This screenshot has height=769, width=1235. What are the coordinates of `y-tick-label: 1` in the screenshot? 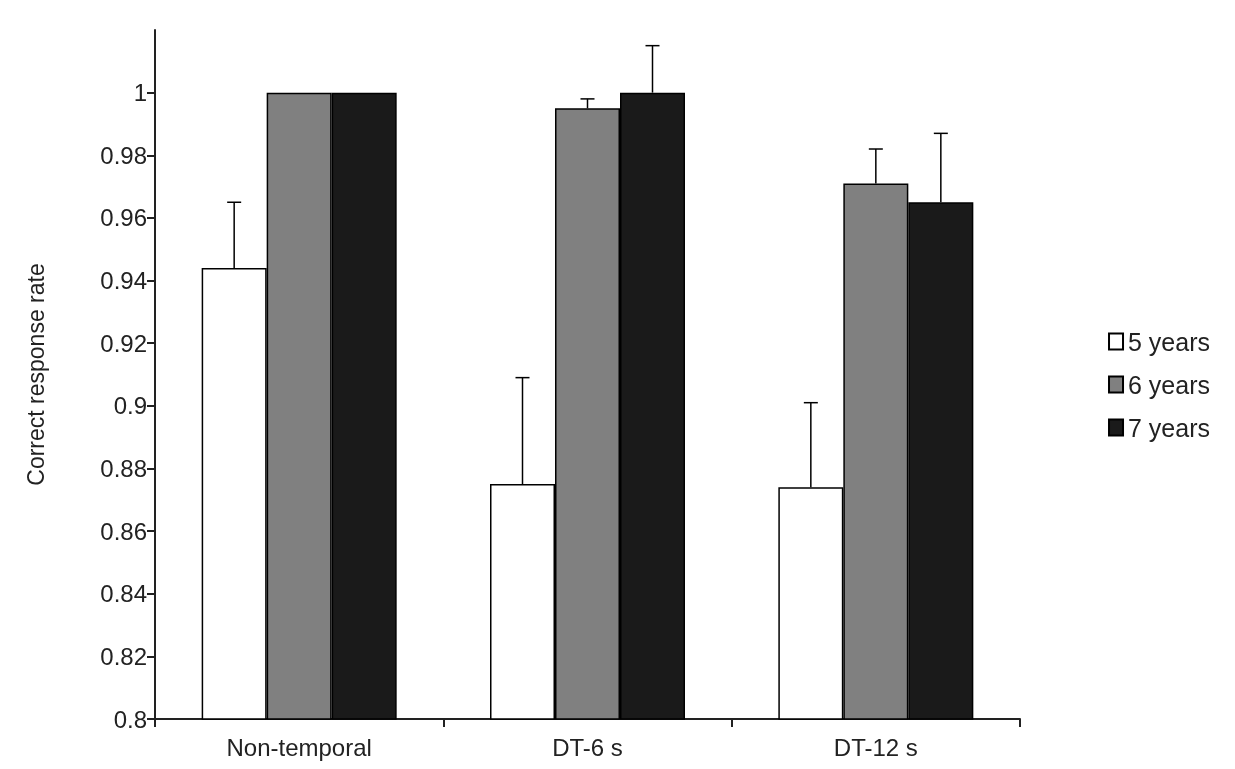 It's located at (140, 93).